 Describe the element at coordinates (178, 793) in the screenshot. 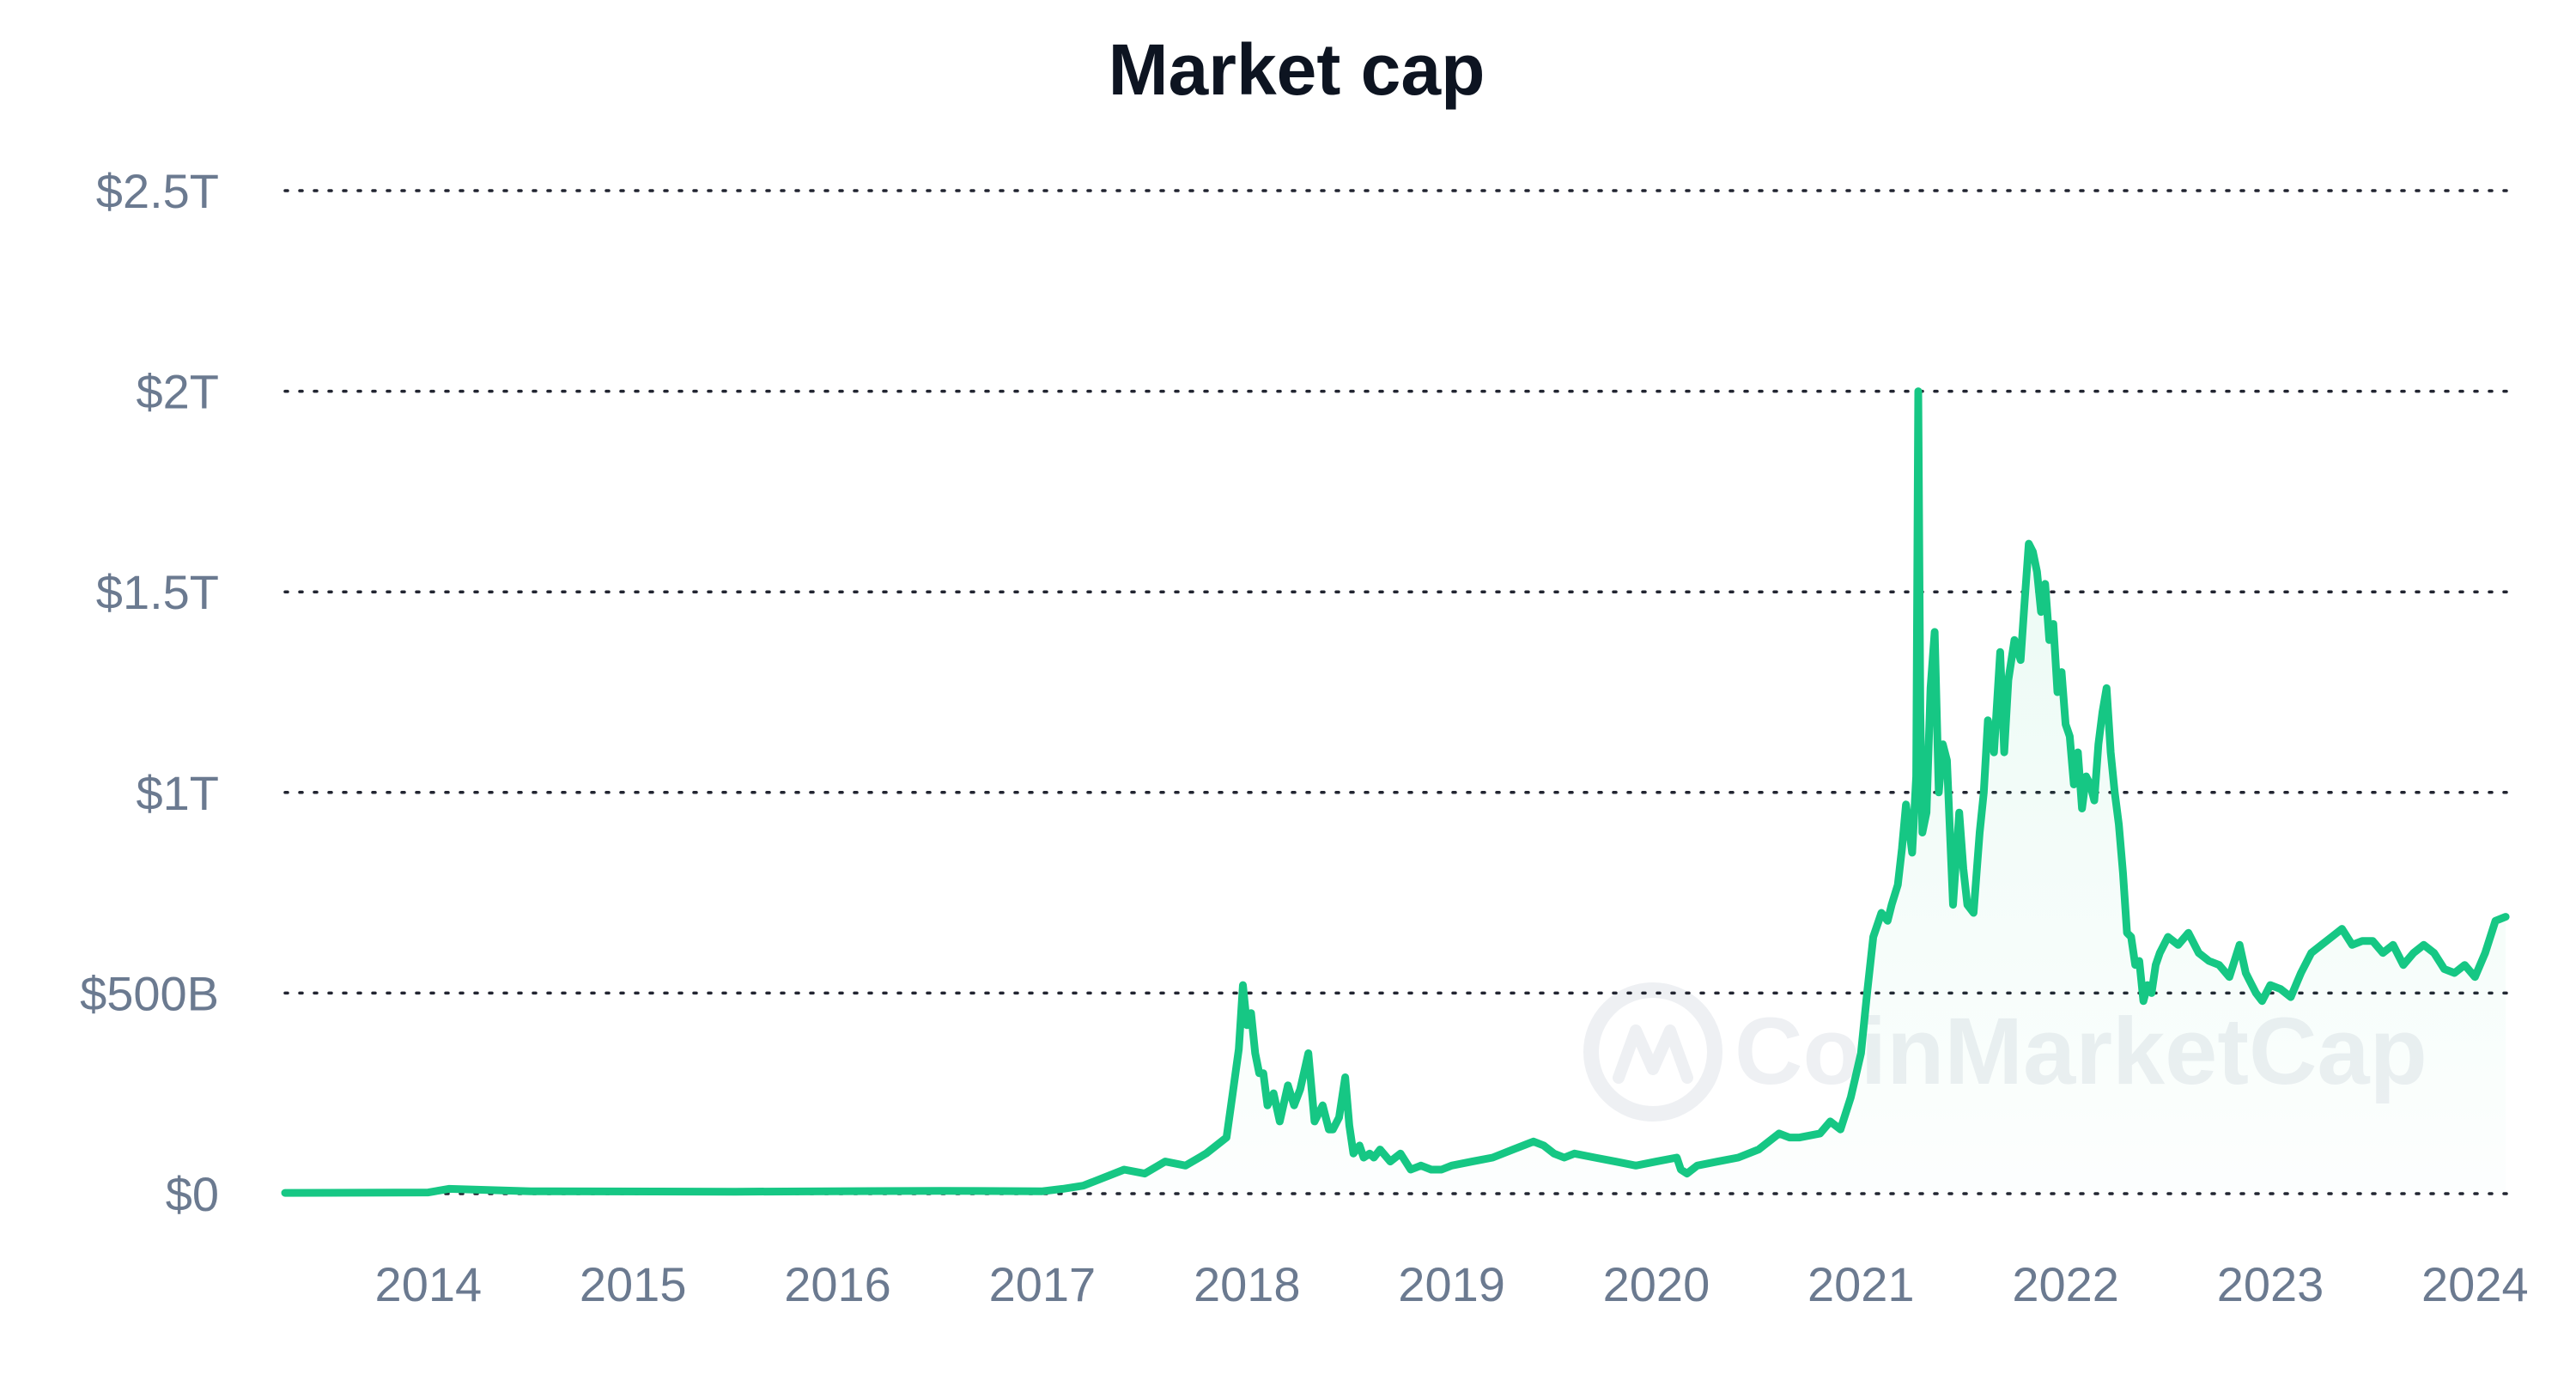

I see `y-tick-label: $1T` at that location.